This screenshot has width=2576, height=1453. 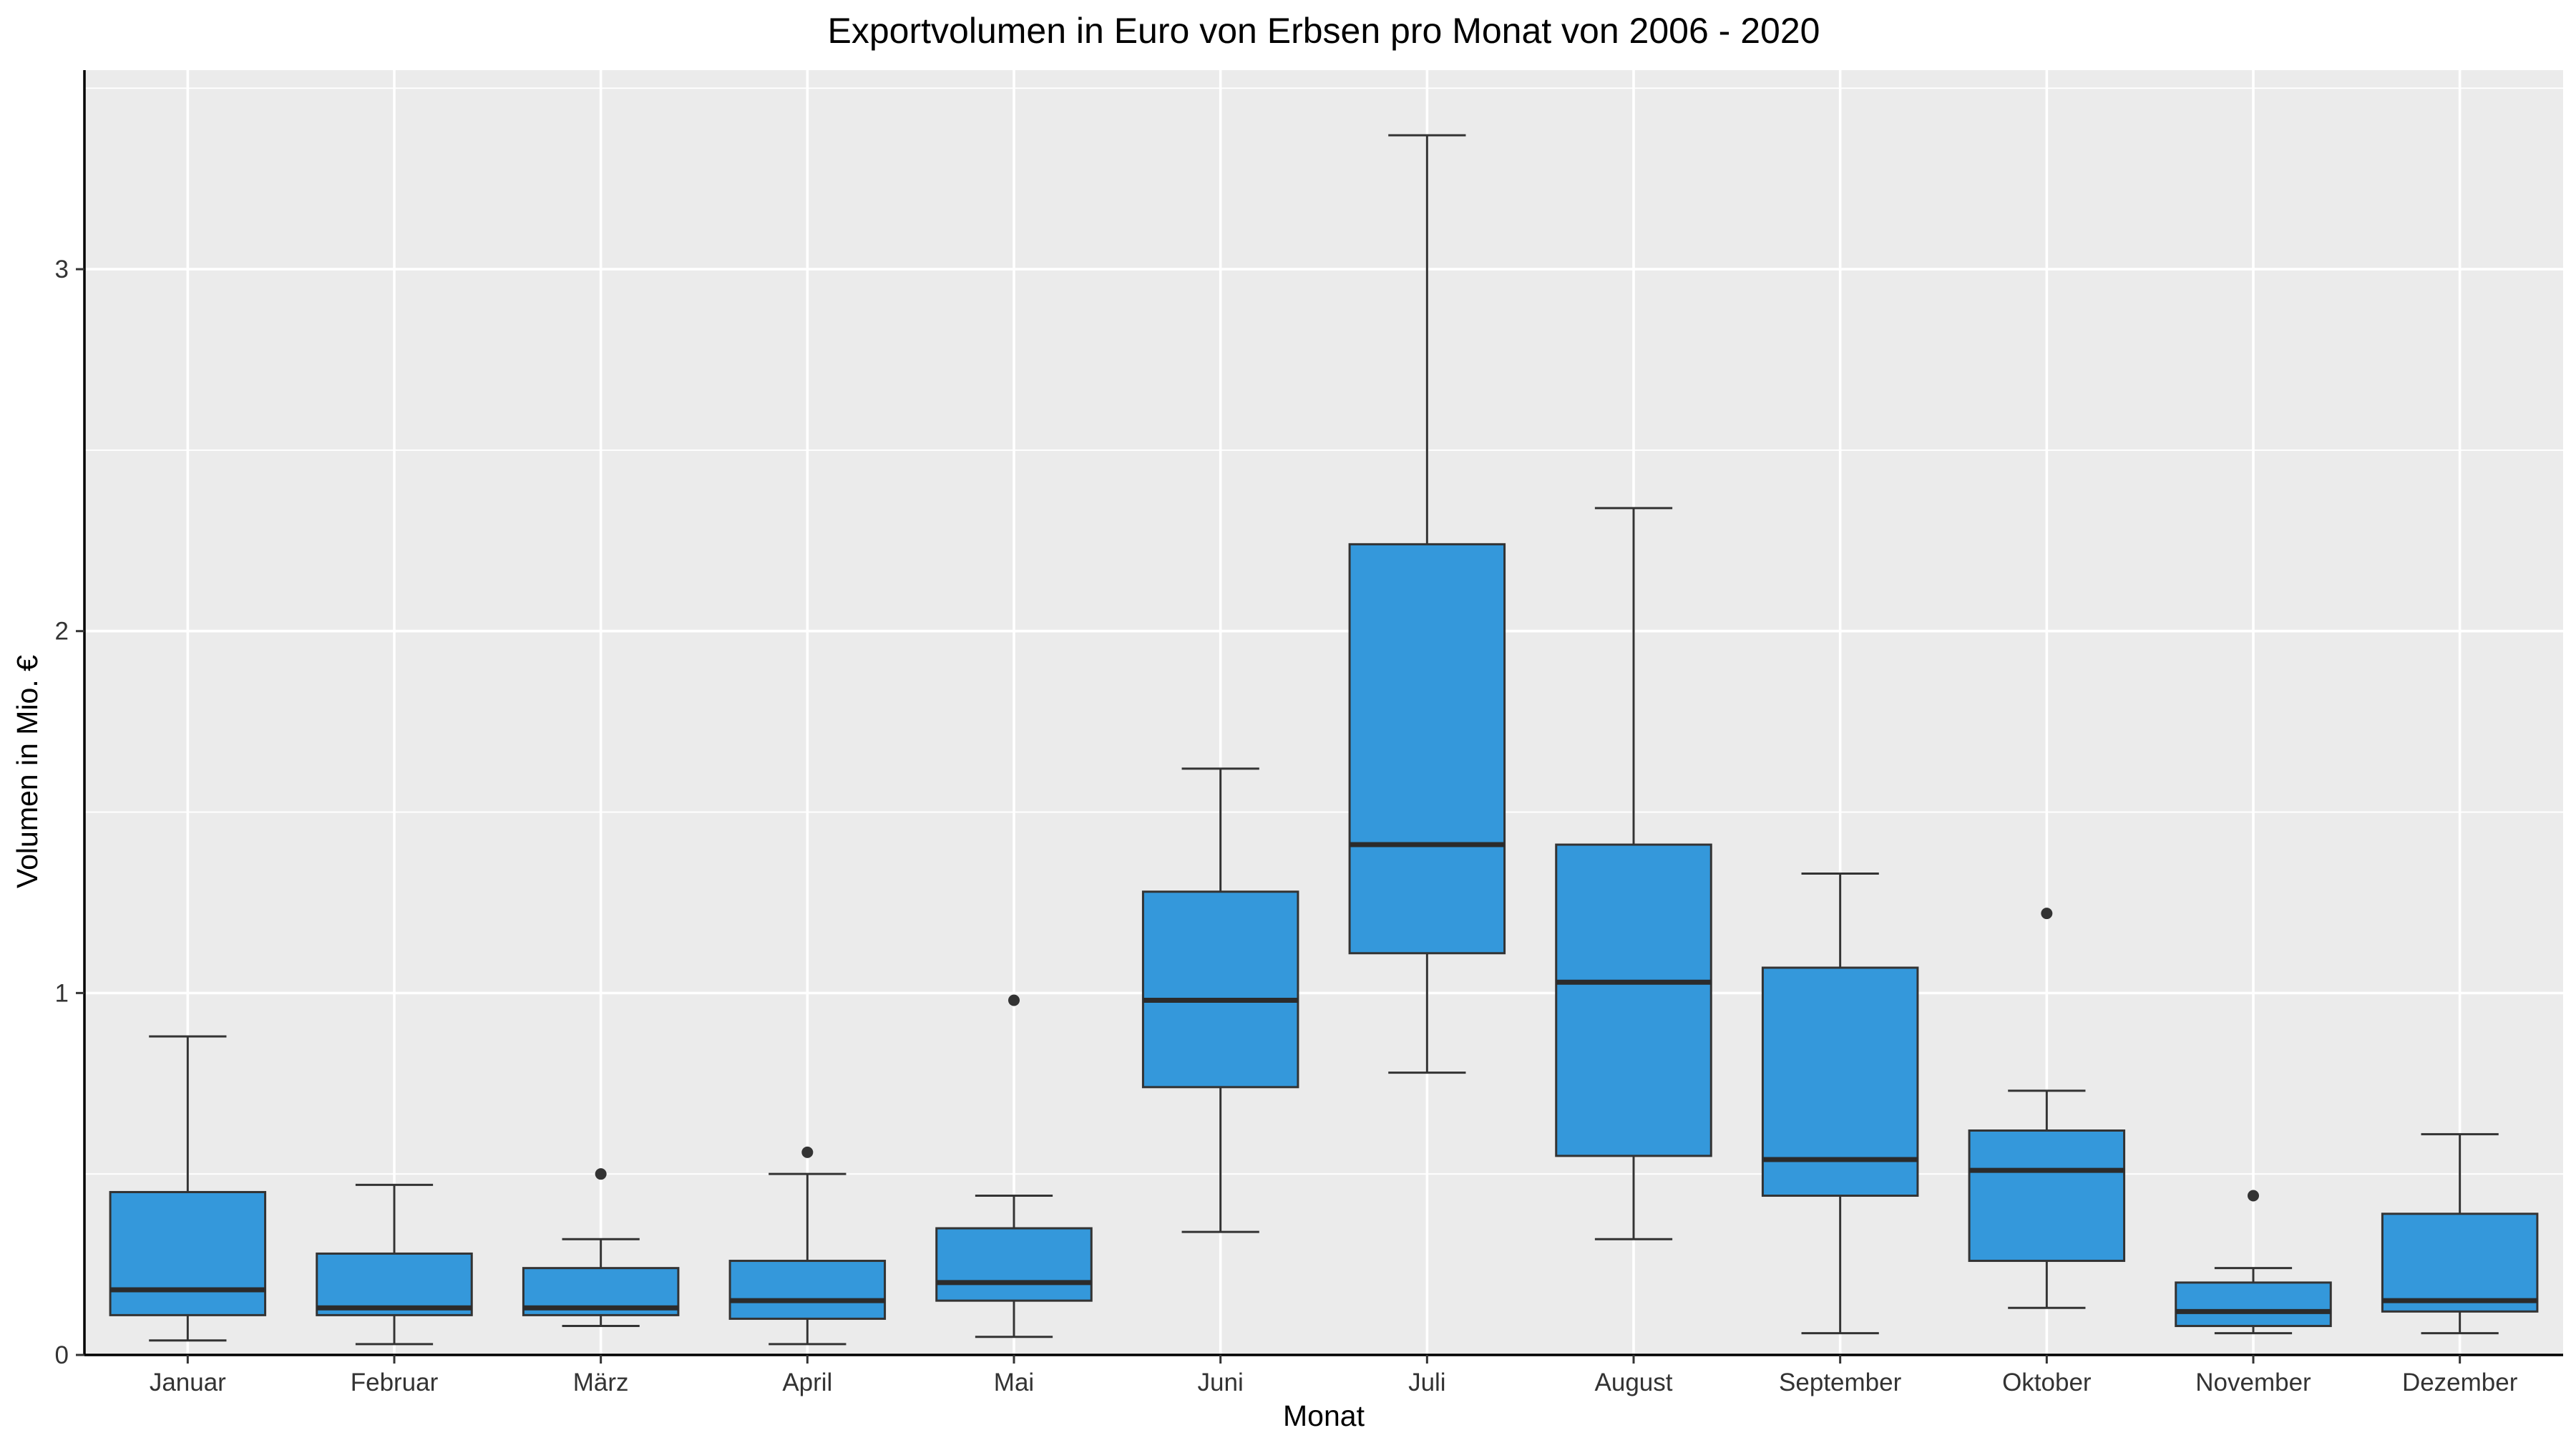 What do you see at coordinates (2253, 1304) in the screenshot?
I see `box-november` at bounding box center [2253, 1304].